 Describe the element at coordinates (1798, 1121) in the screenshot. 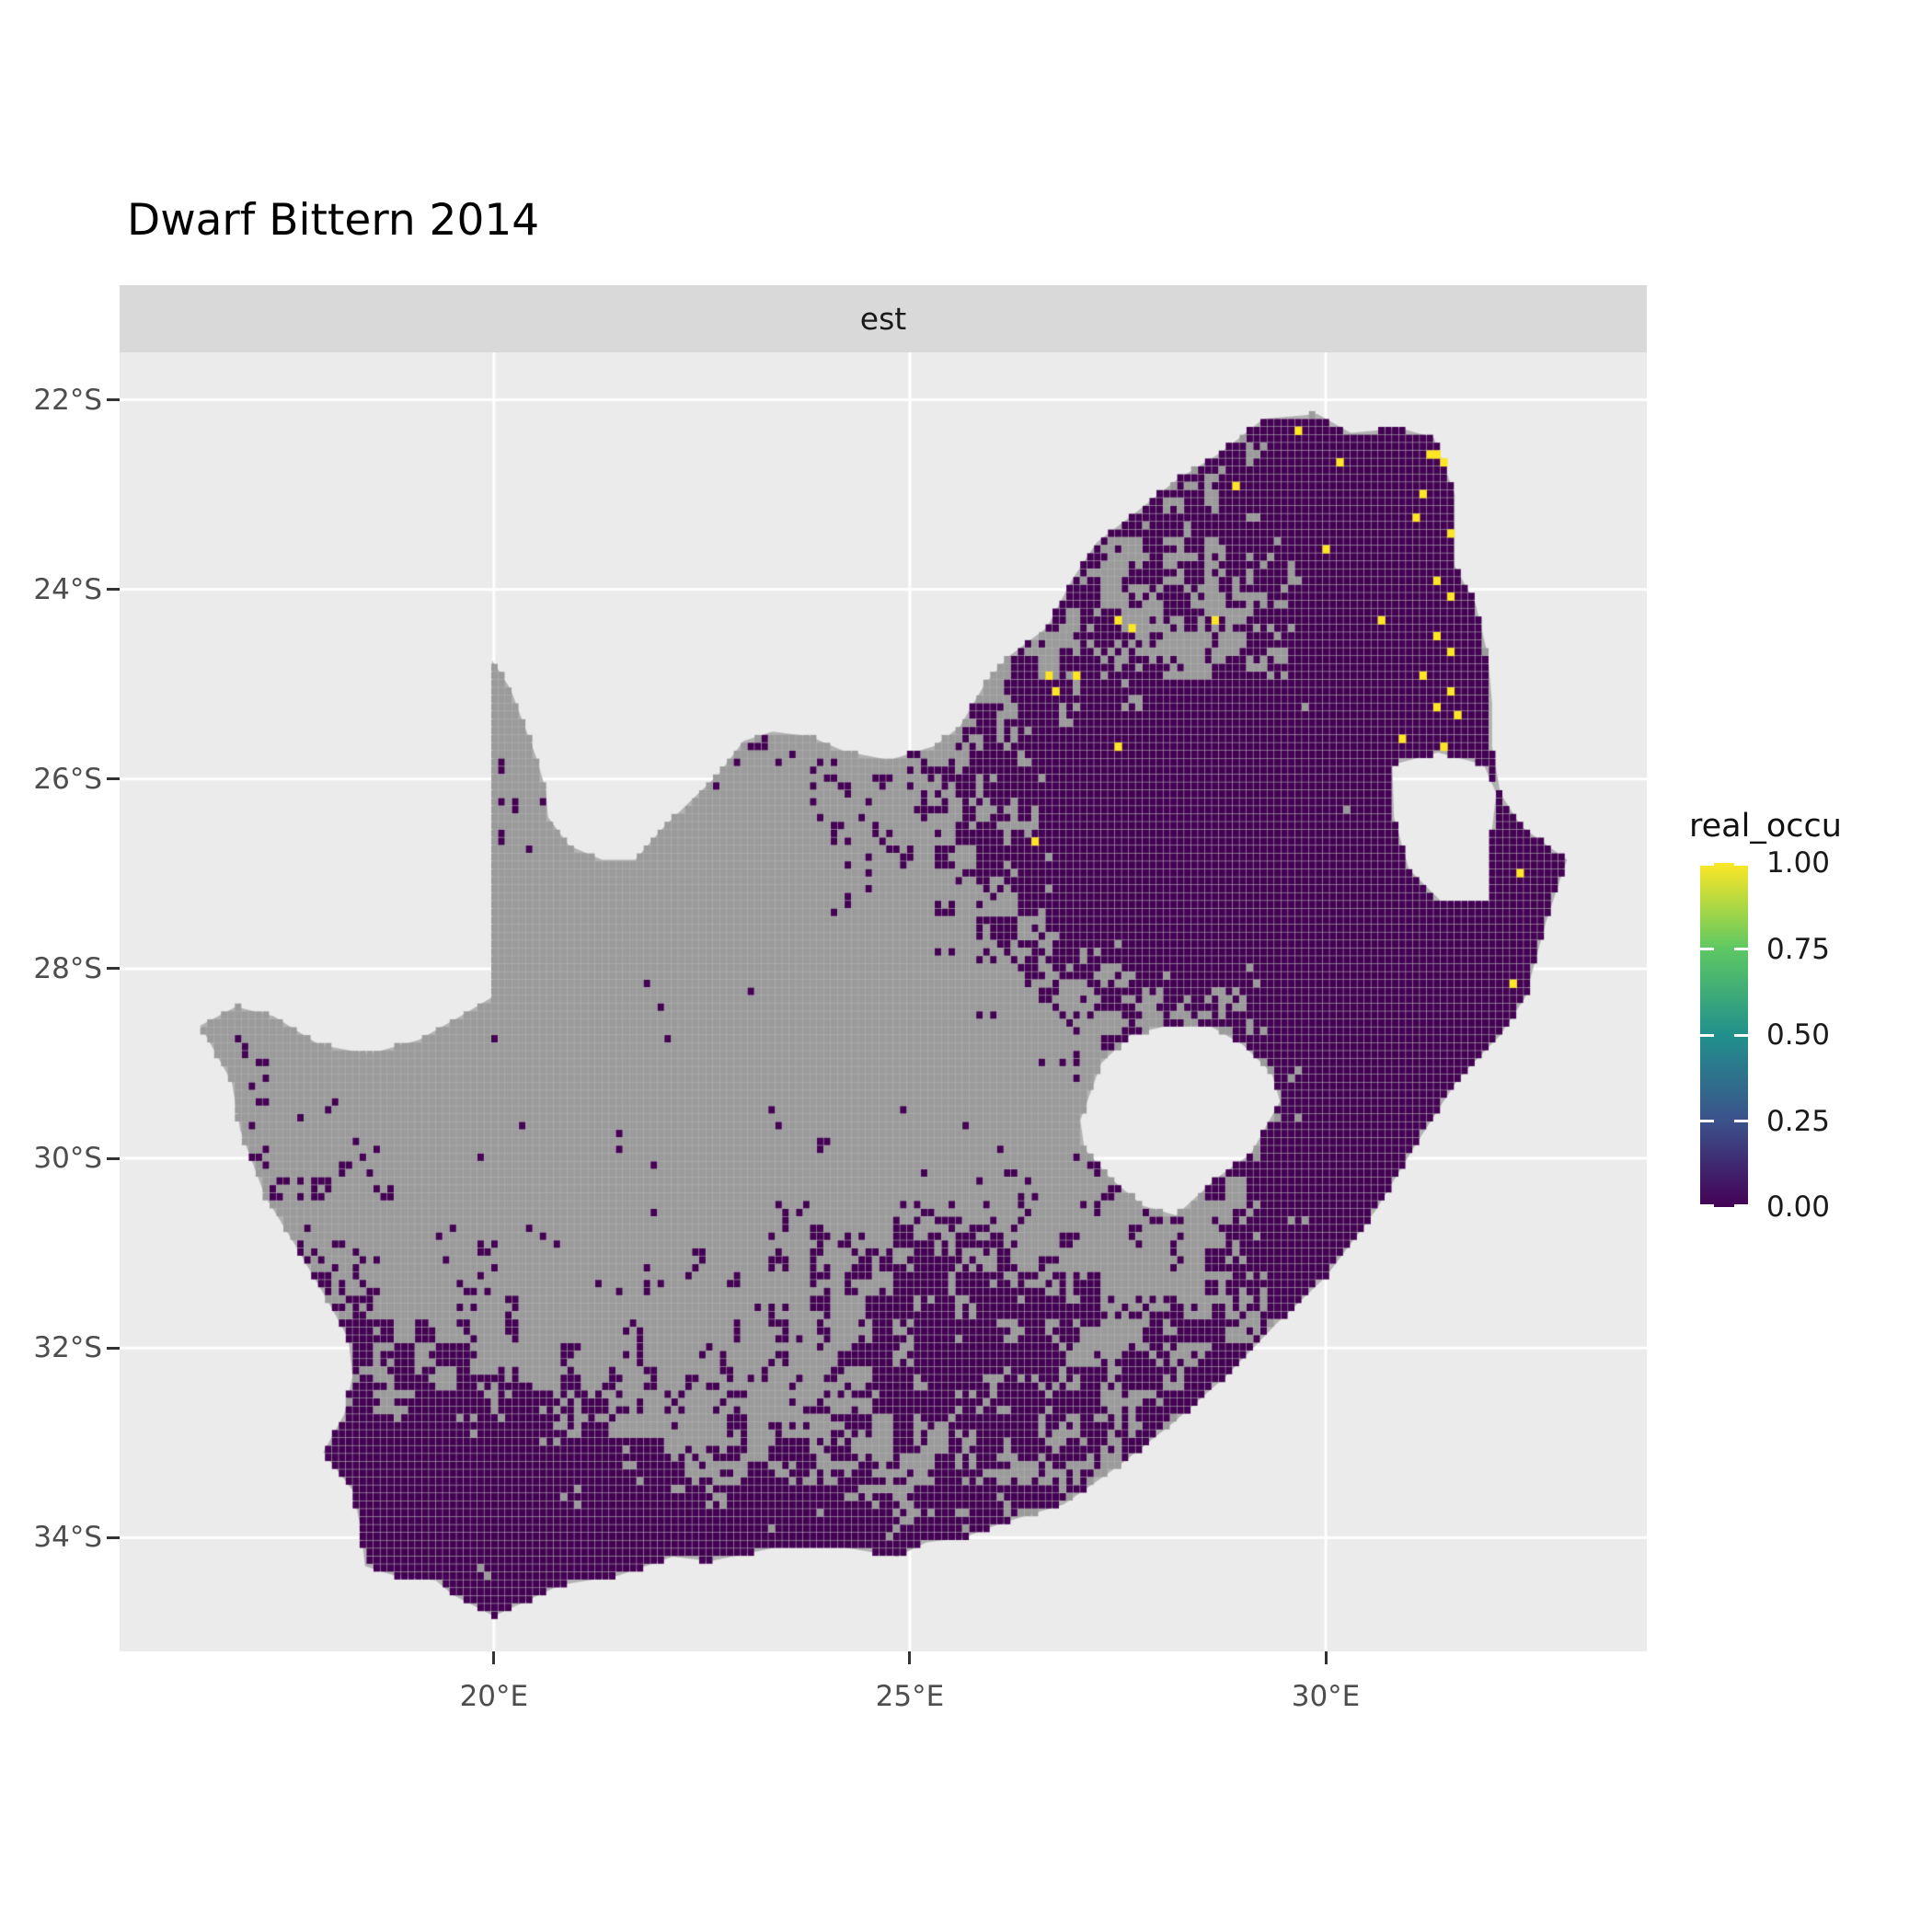

I see `legend-tick-label: 0.25` at that location.